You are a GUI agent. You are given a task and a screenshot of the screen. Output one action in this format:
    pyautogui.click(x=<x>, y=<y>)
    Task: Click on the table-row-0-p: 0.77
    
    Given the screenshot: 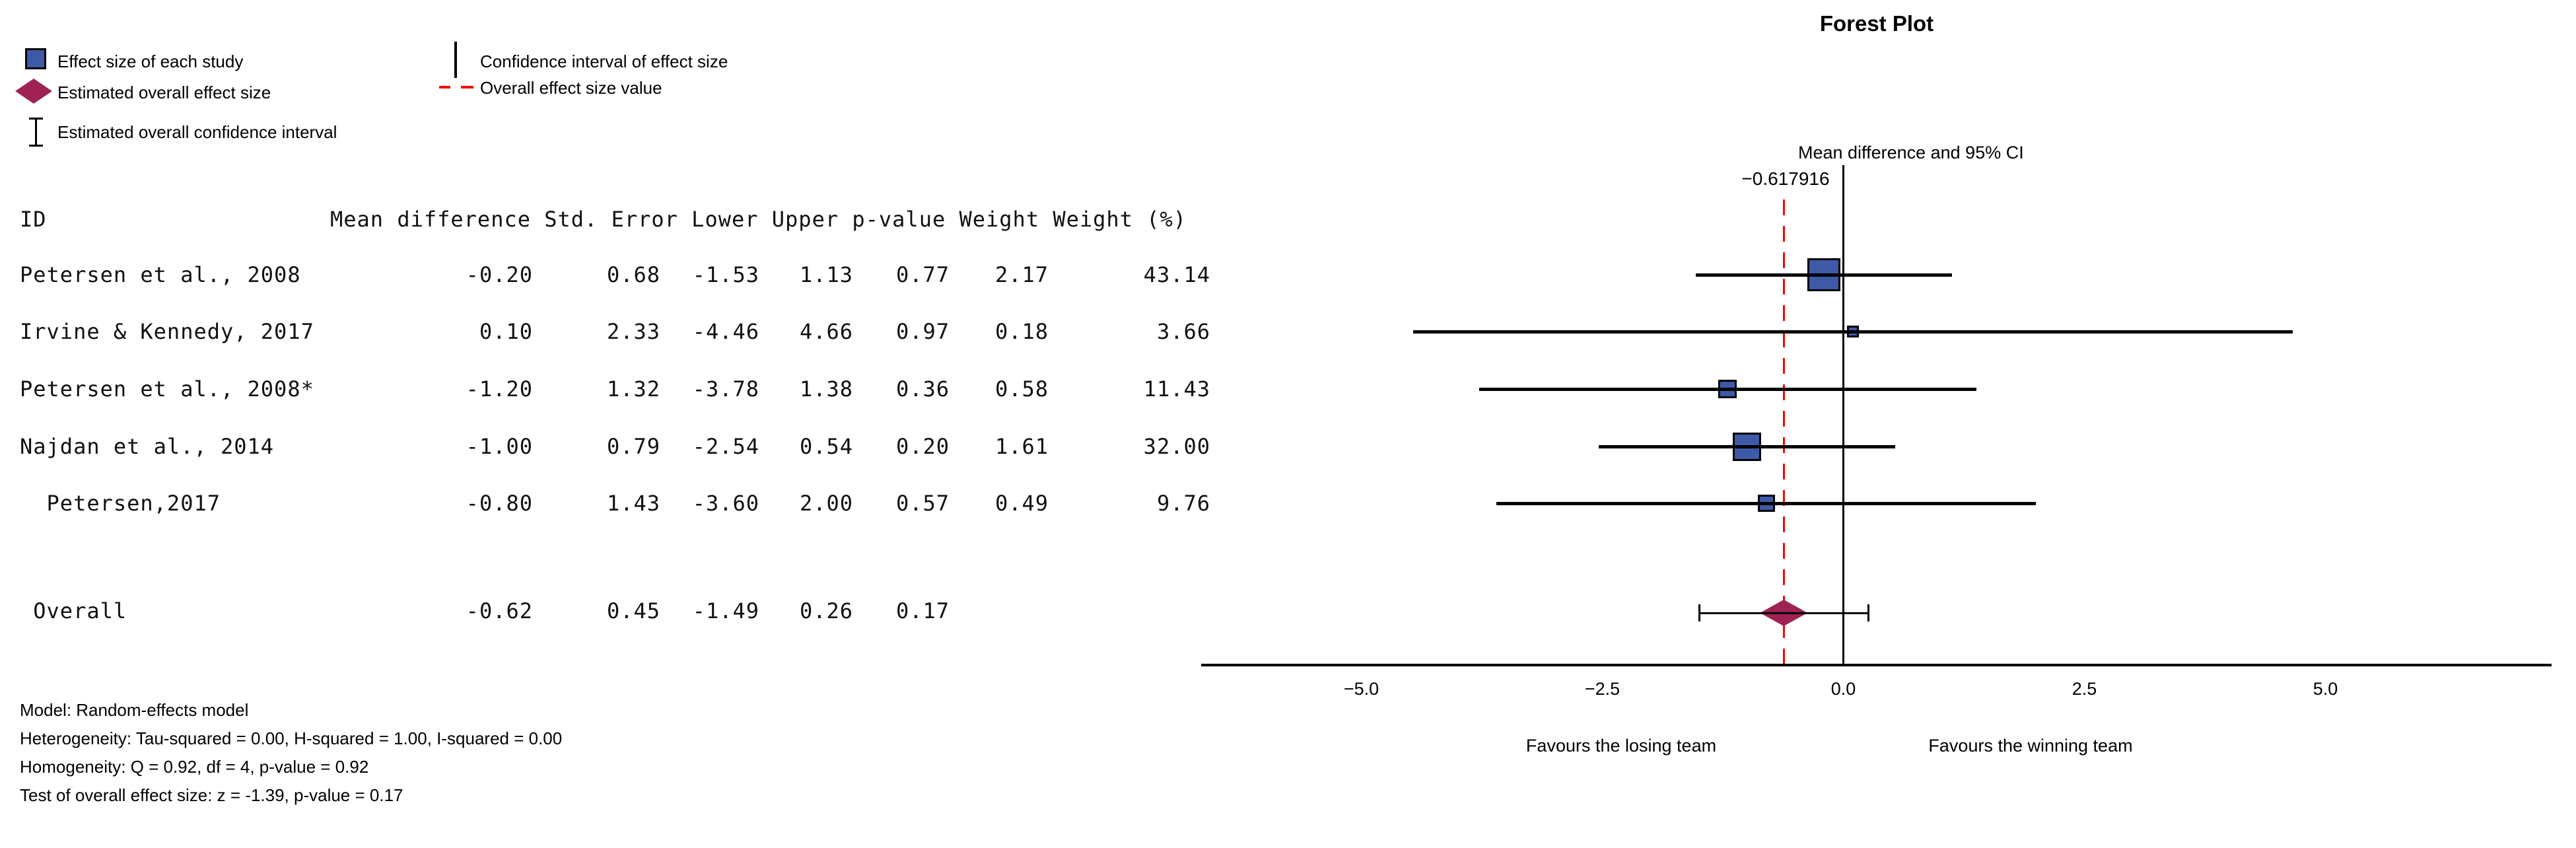 What is the action you would take?
    pyautogui.click(x=923, y=274)
    